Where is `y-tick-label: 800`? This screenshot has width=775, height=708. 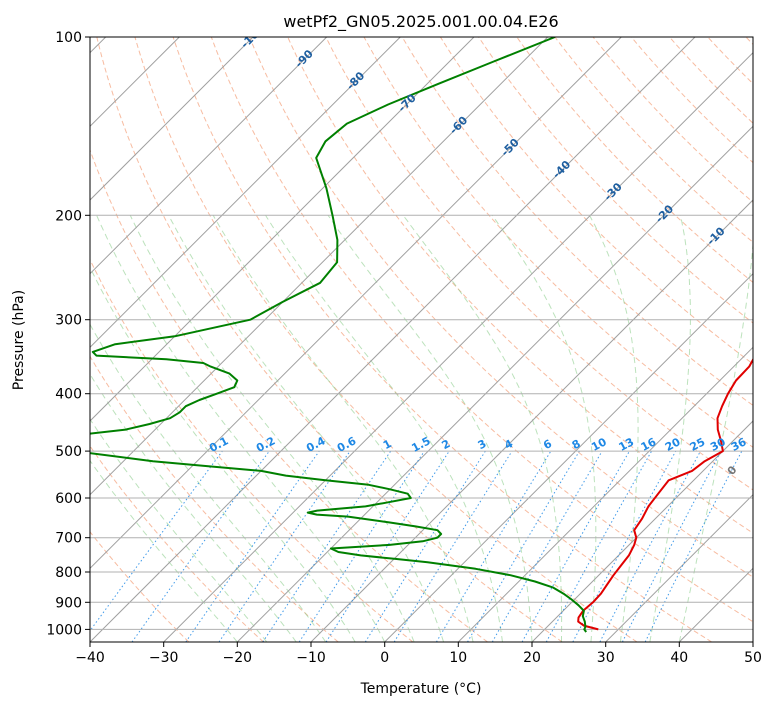 y-tick-label: 800 is located at coordinates (68, 573).